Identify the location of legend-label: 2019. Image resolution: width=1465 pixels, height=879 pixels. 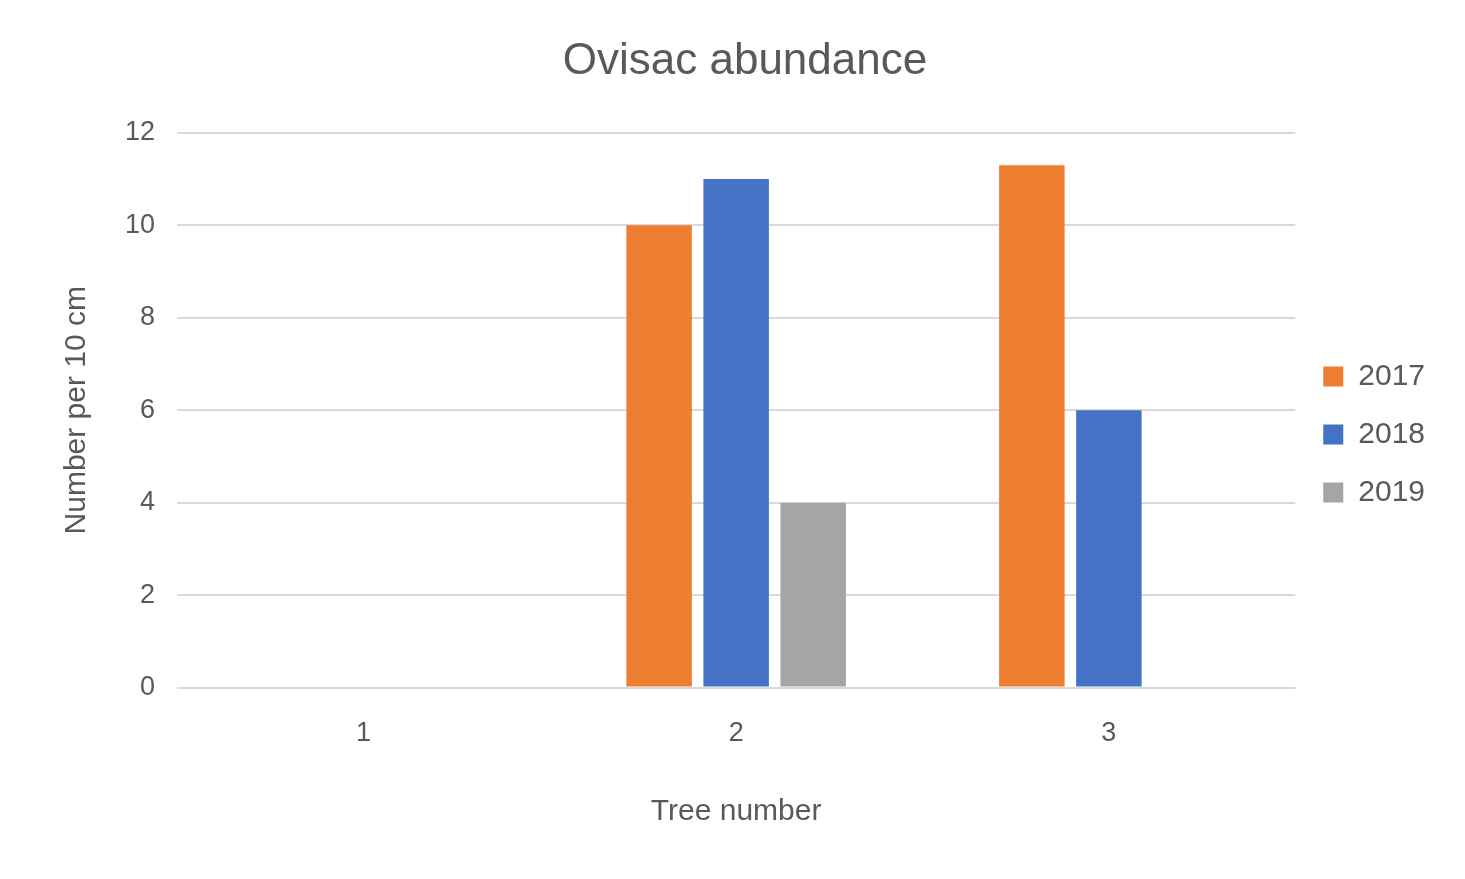
(1392, 490).